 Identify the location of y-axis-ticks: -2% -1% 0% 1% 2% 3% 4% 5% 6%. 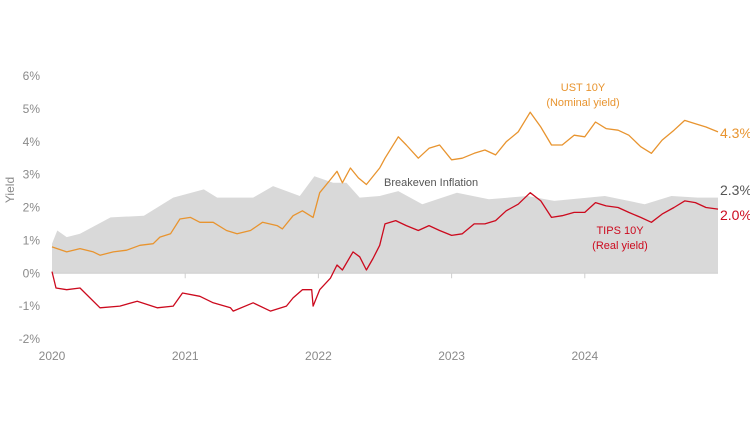
(30, 207).